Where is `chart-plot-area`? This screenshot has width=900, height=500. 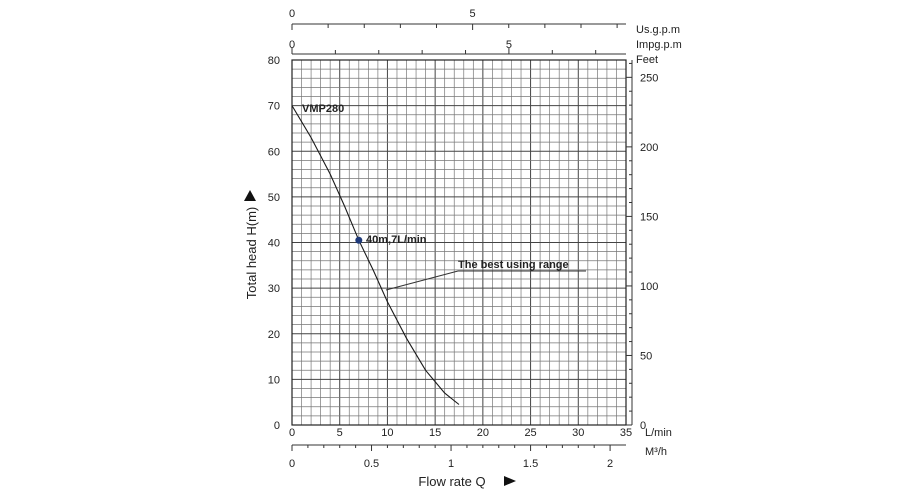 chart-plot-area is located at coordinates (375, 255).